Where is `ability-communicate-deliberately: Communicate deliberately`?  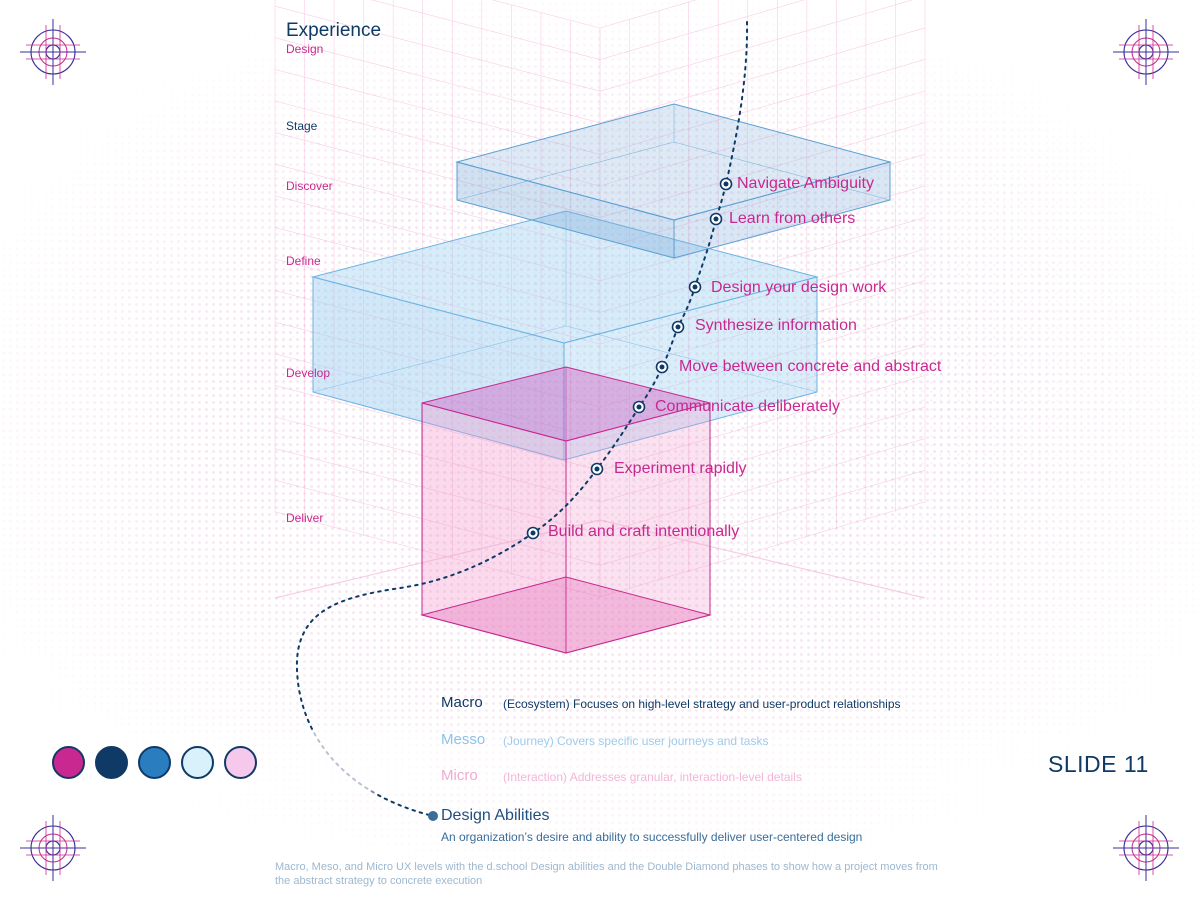 ability-communicate-deliberately: Communicate deliberately is located at coordinates (747, 406).